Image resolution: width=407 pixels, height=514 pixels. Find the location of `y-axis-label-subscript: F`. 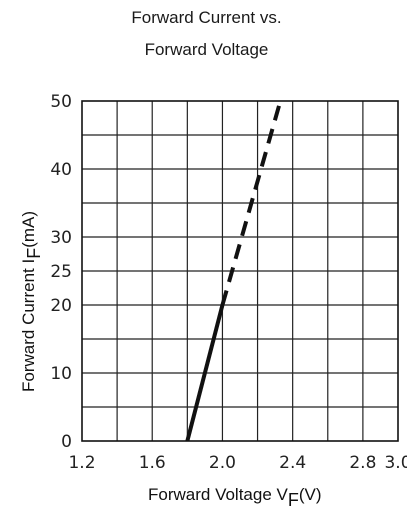

y-axis-label-subscript: F is located at coordinates (34, 253).